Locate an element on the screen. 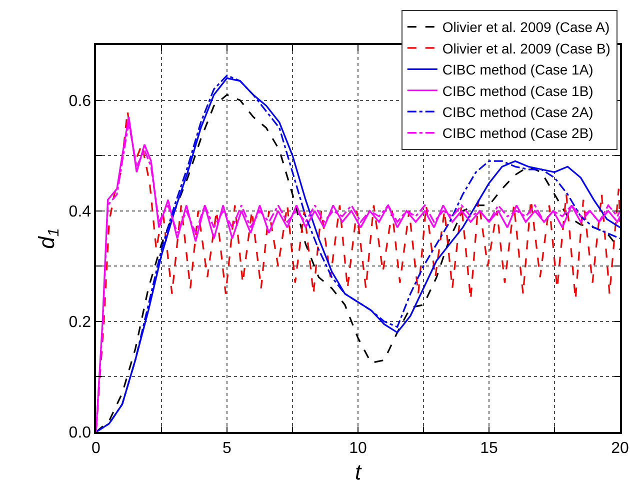 This screenshot has height=500, width=630. legend-label: CIBC method (Case 2B) is located at coordinates (518, 133).